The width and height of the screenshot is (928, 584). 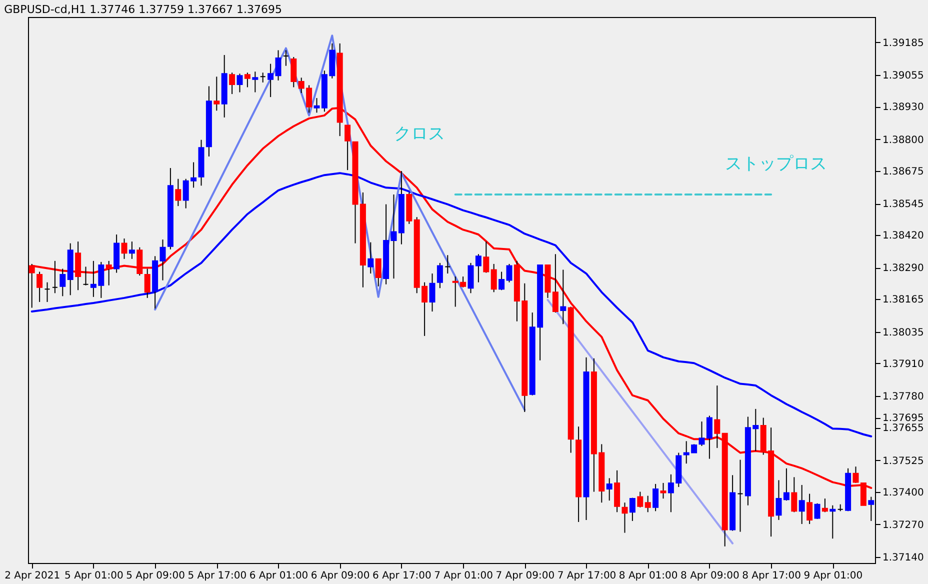 I want to click on annotation: クロス, so click(x=419, y=134).